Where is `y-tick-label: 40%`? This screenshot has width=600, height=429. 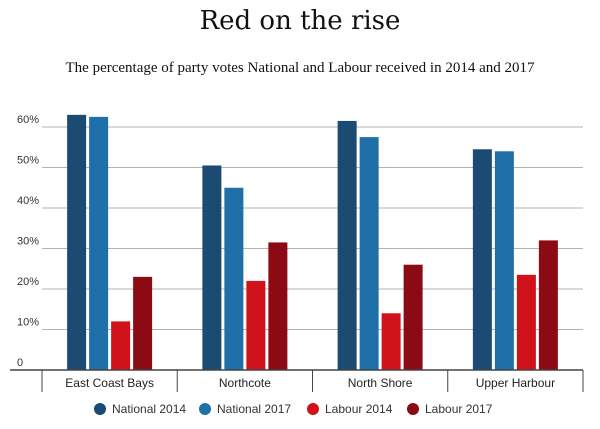 y-tick-label: 40% is located at coordinates (28, 201).